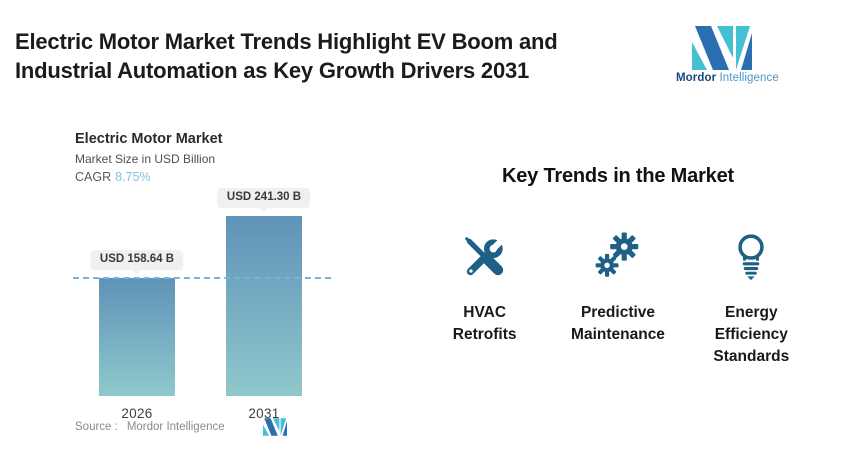 This screenshot has height=476, width=860. Describe the element at coordinates (137, 336) in the screenshot. I see `bar-2026` at that location.